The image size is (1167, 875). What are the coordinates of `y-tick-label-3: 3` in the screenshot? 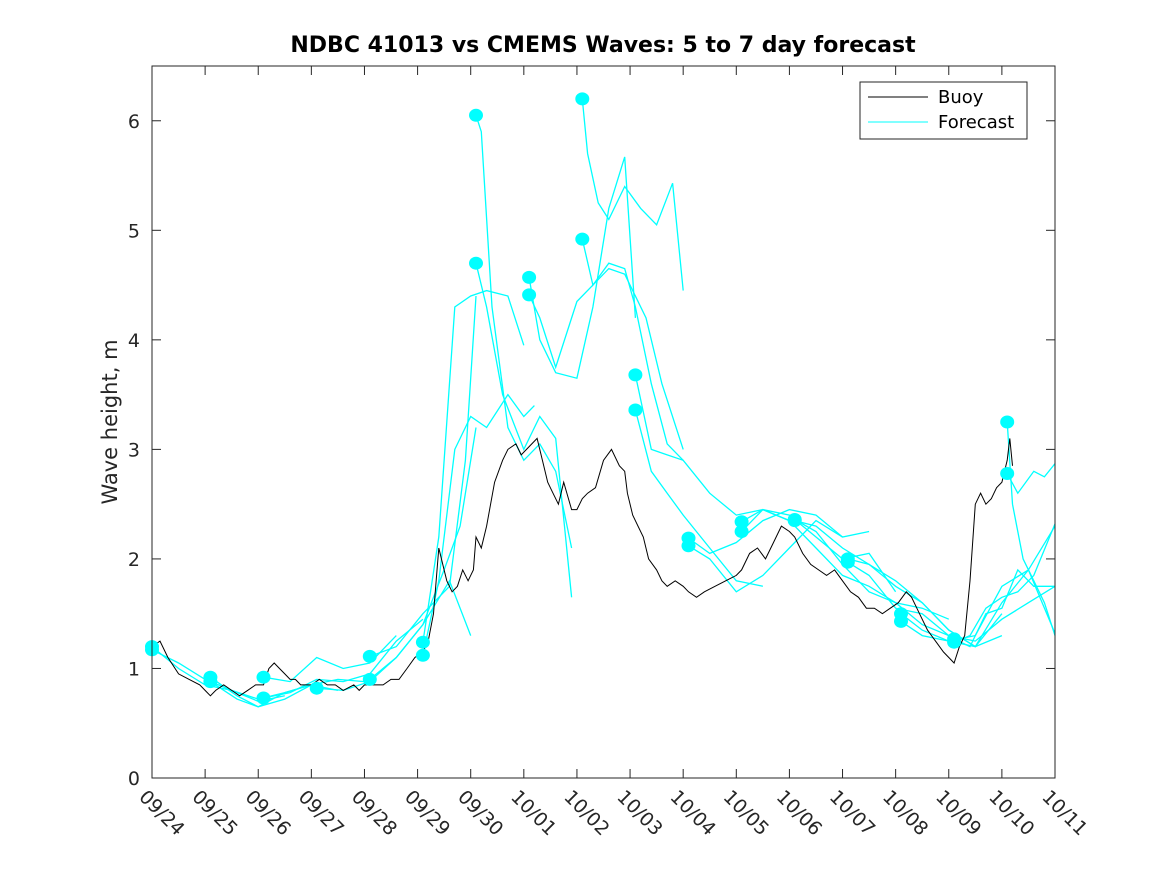 It's located at (134, 450).